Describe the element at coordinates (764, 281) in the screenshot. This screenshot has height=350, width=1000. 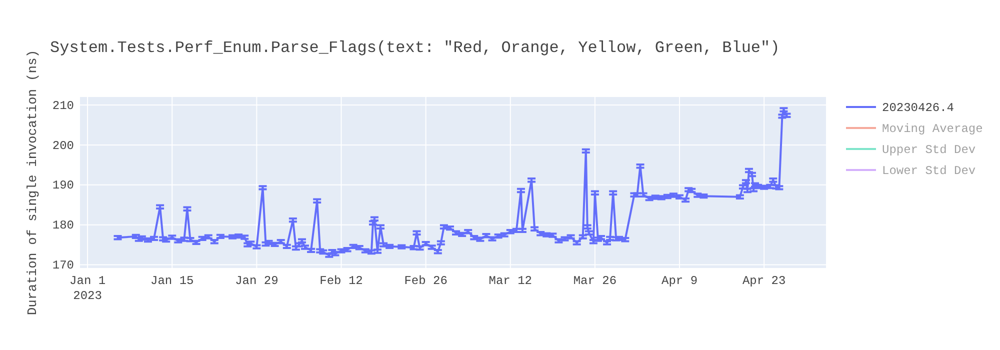
I see `x-tick-label: Apr 23` at that location.